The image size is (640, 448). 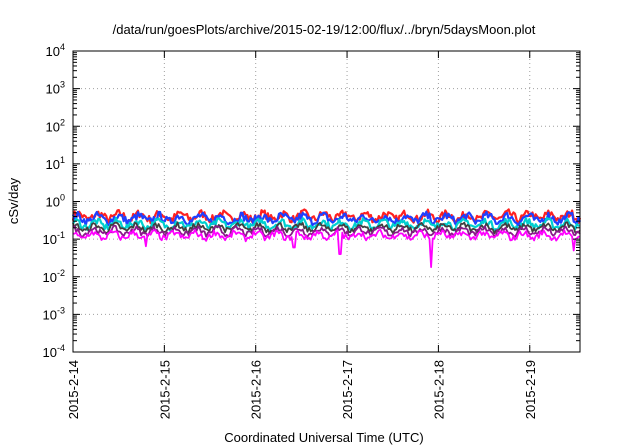 What do you see at coordinates (54, 313) in the screenshot?
I see `y-tick-label: 10⁻³` at bounding box center [54, 313].